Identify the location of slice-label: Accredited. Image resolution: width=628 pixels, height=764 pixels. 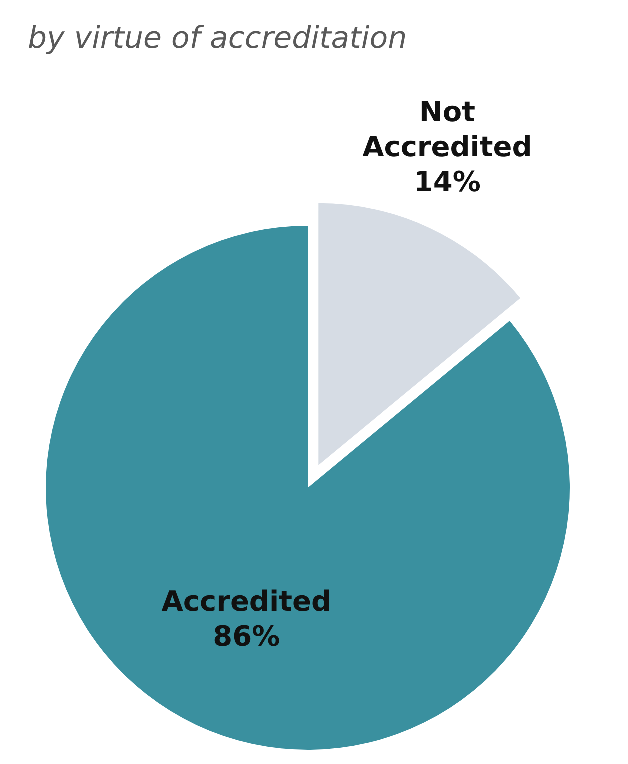
(247, 601).